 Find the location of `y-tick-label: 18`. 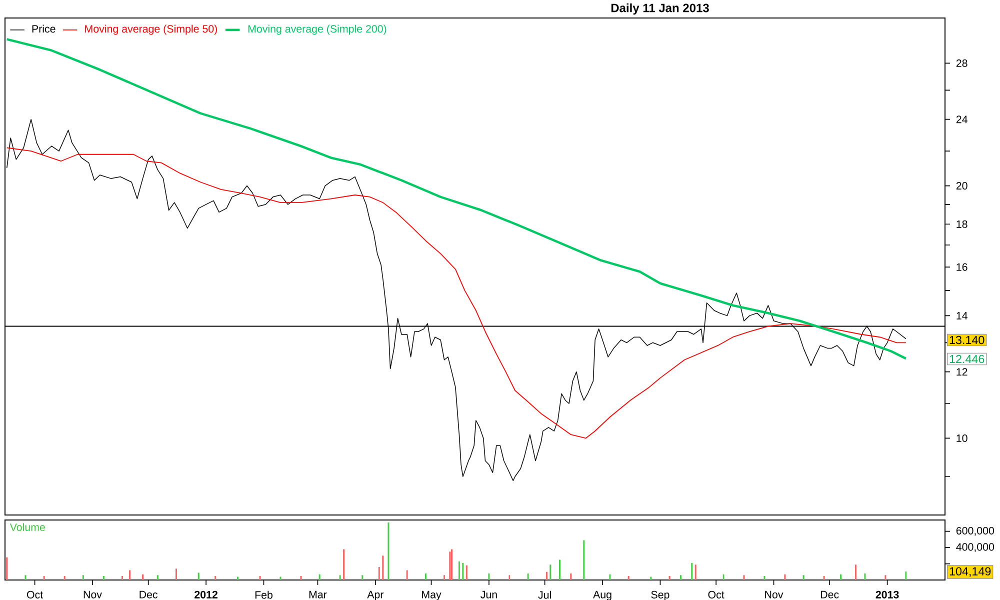

y-tick-label: 18 is located at coordinates (962, 224).